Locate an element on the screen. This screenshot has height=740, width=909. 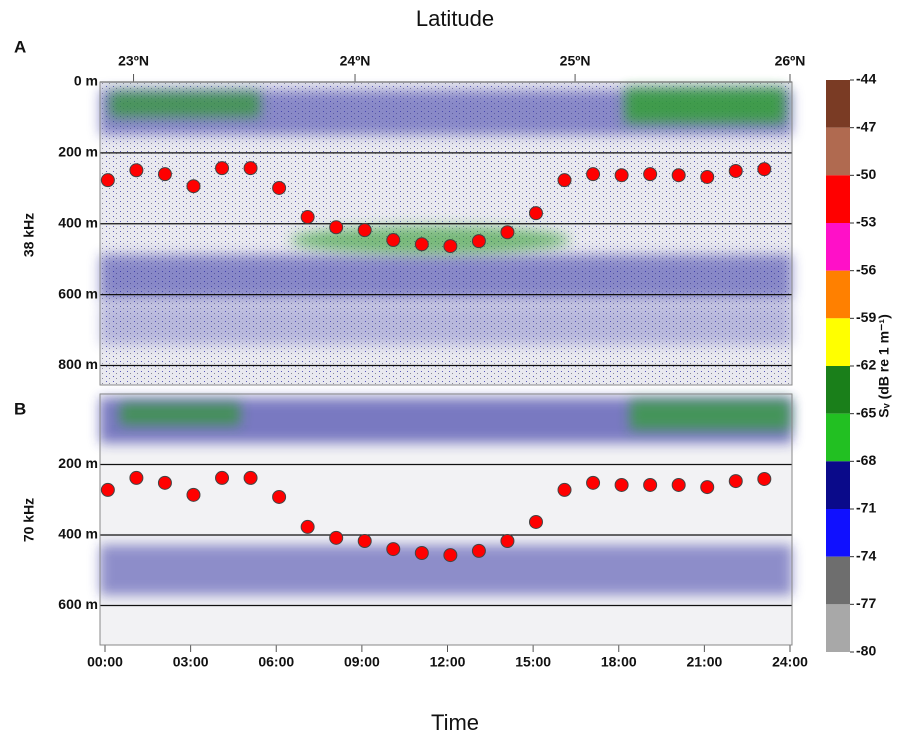
panel-label: A is located at coordinates (20, 46).